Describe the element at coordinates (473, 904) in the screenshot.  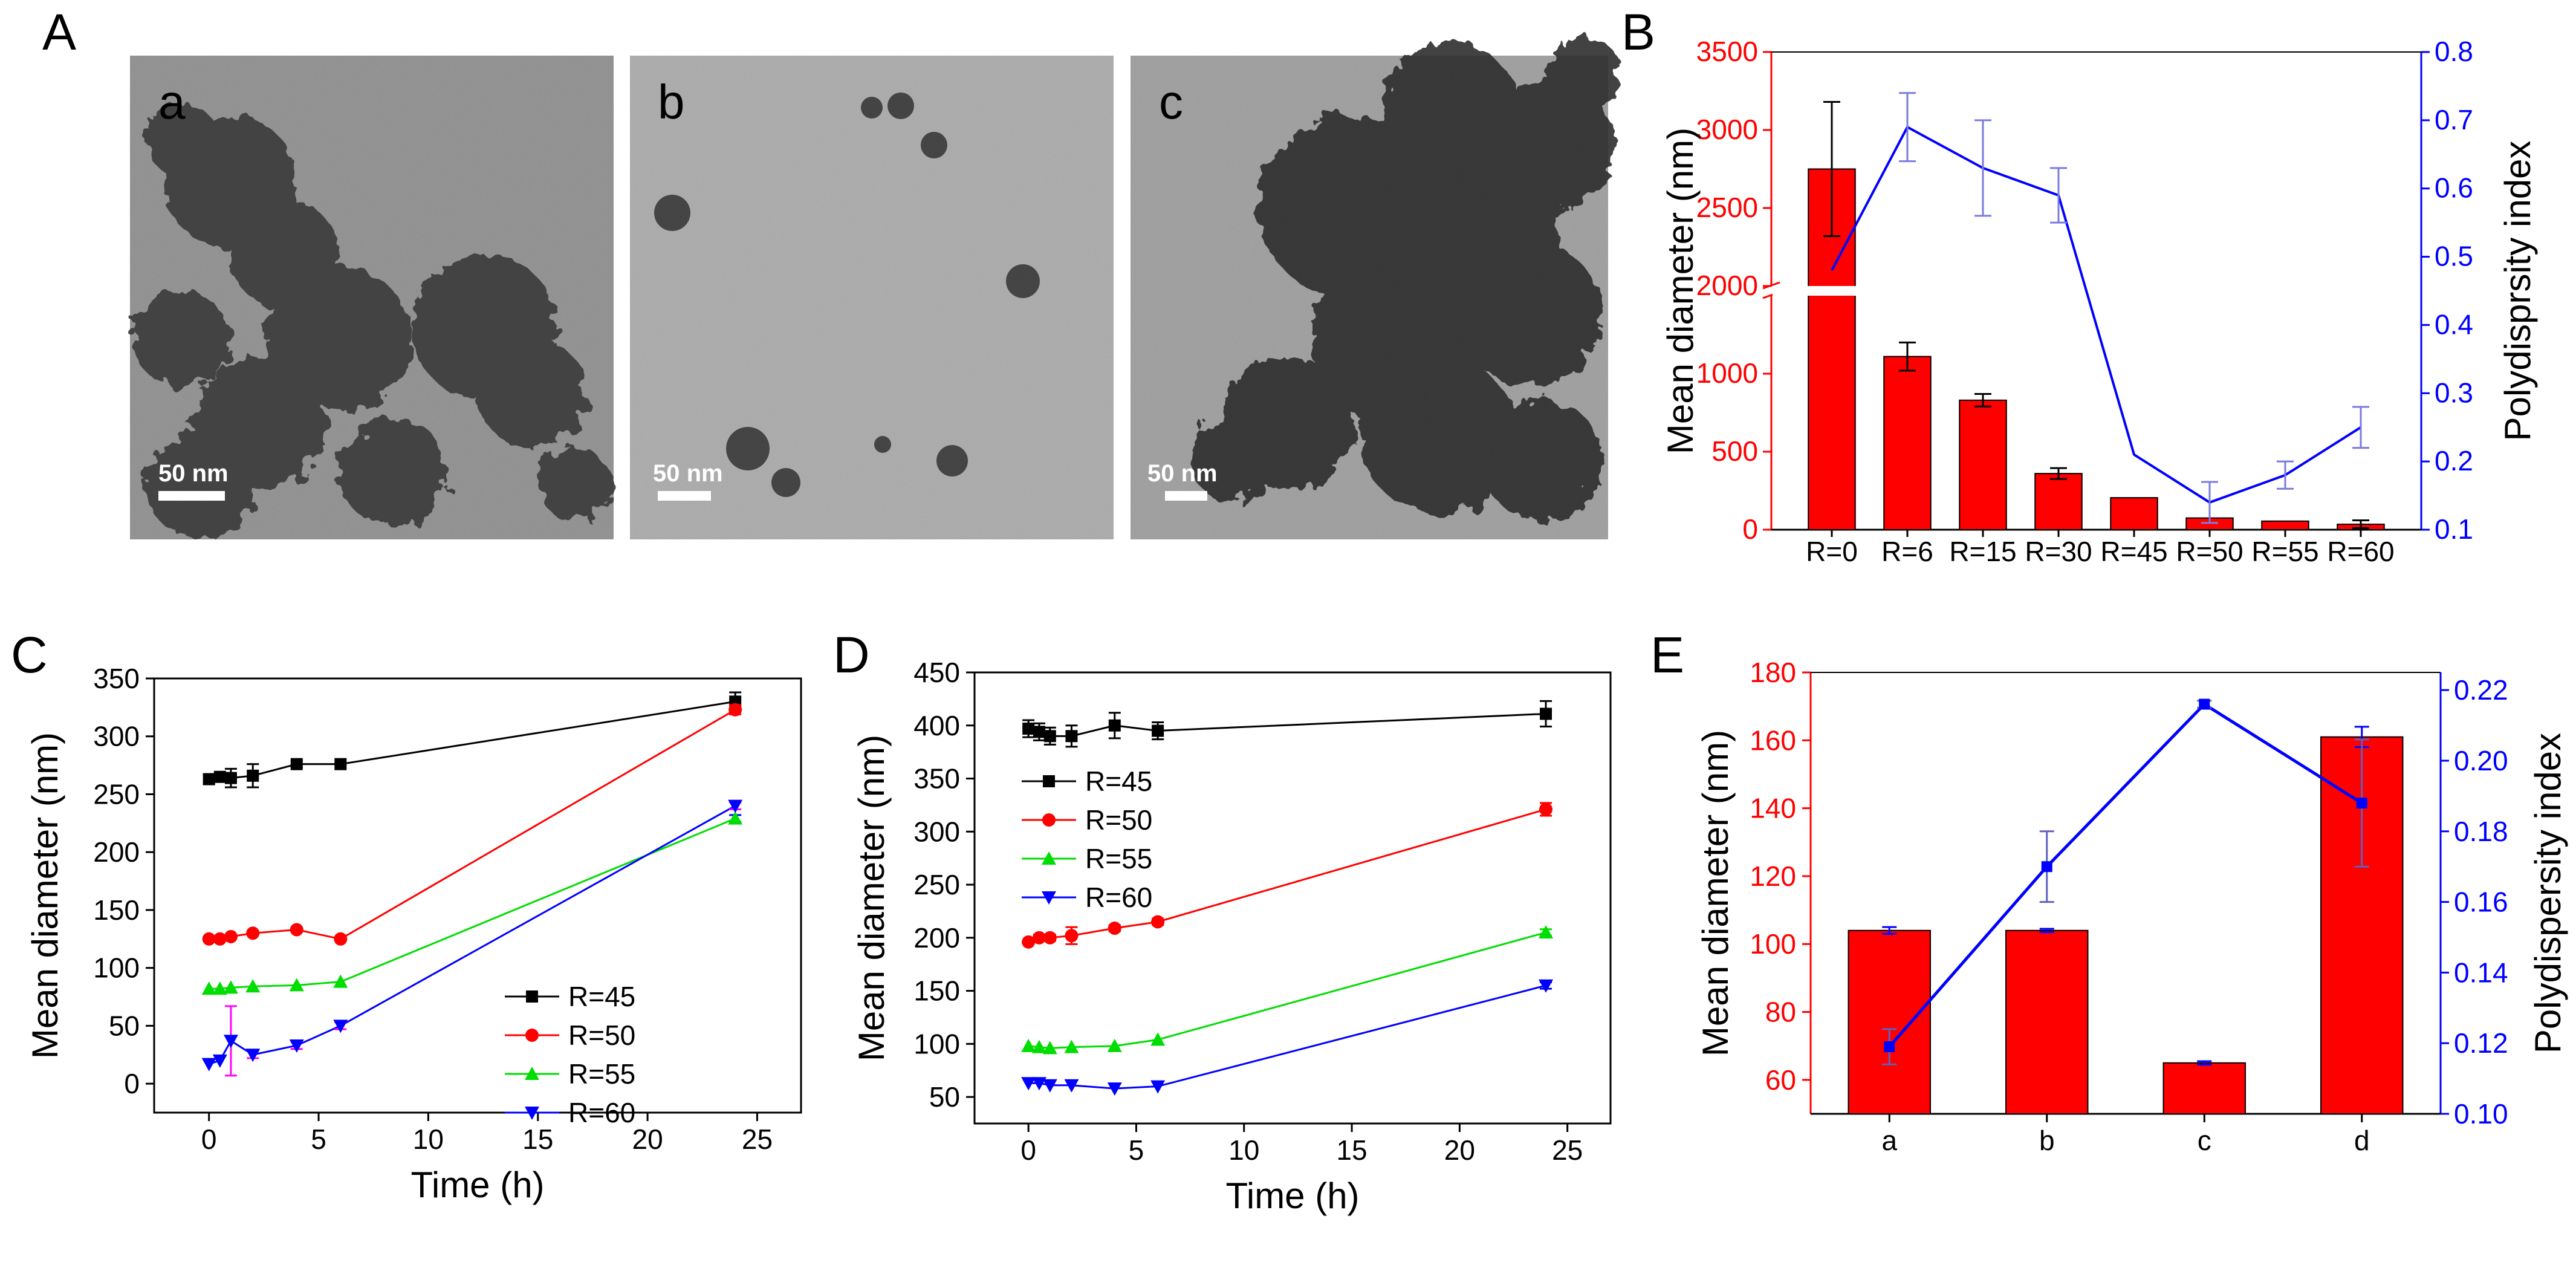
I see `chart-c-series-line-R=55` at that location.